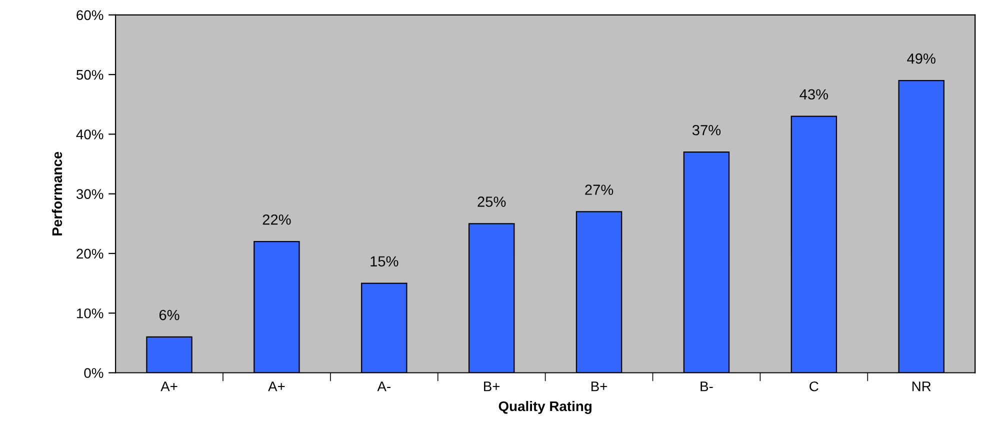  I want to click on data-label: 25%, so click(492, 201).